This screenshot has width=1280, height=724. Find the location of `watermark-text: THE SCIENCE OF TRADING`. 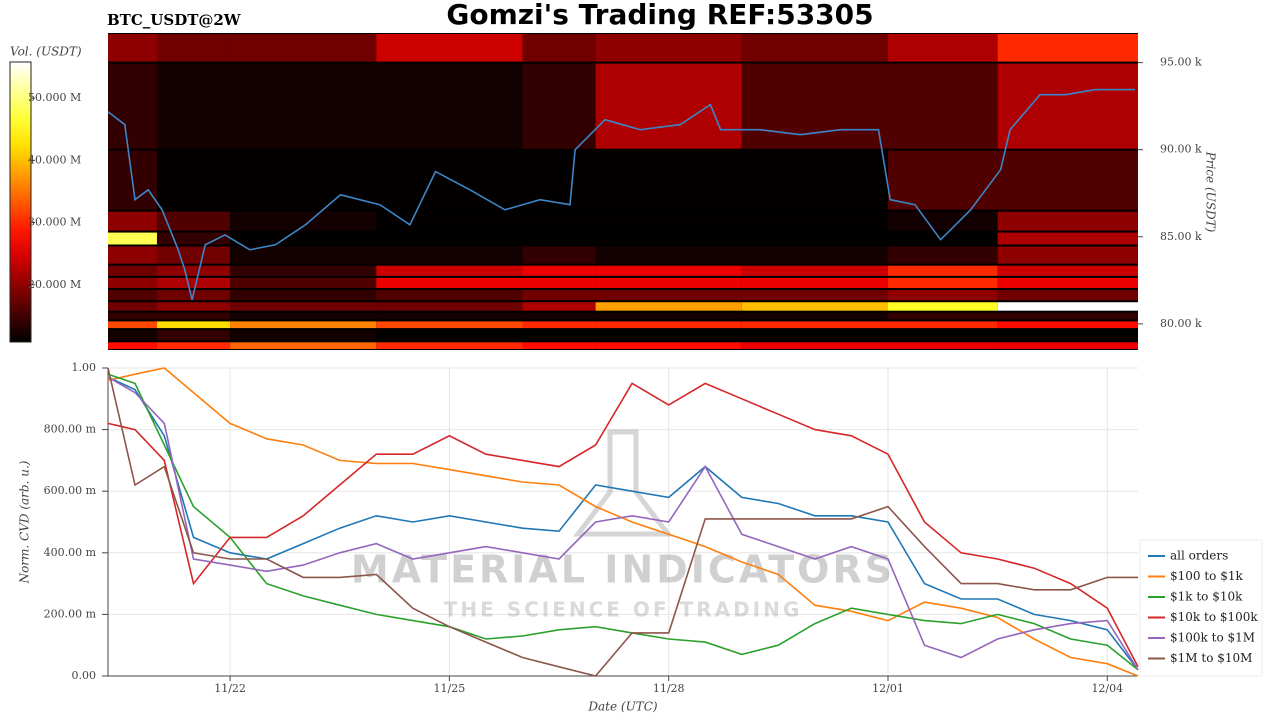

watermark-text: THE SCIENCE OF TRADING is located at coordinates (623, 610).